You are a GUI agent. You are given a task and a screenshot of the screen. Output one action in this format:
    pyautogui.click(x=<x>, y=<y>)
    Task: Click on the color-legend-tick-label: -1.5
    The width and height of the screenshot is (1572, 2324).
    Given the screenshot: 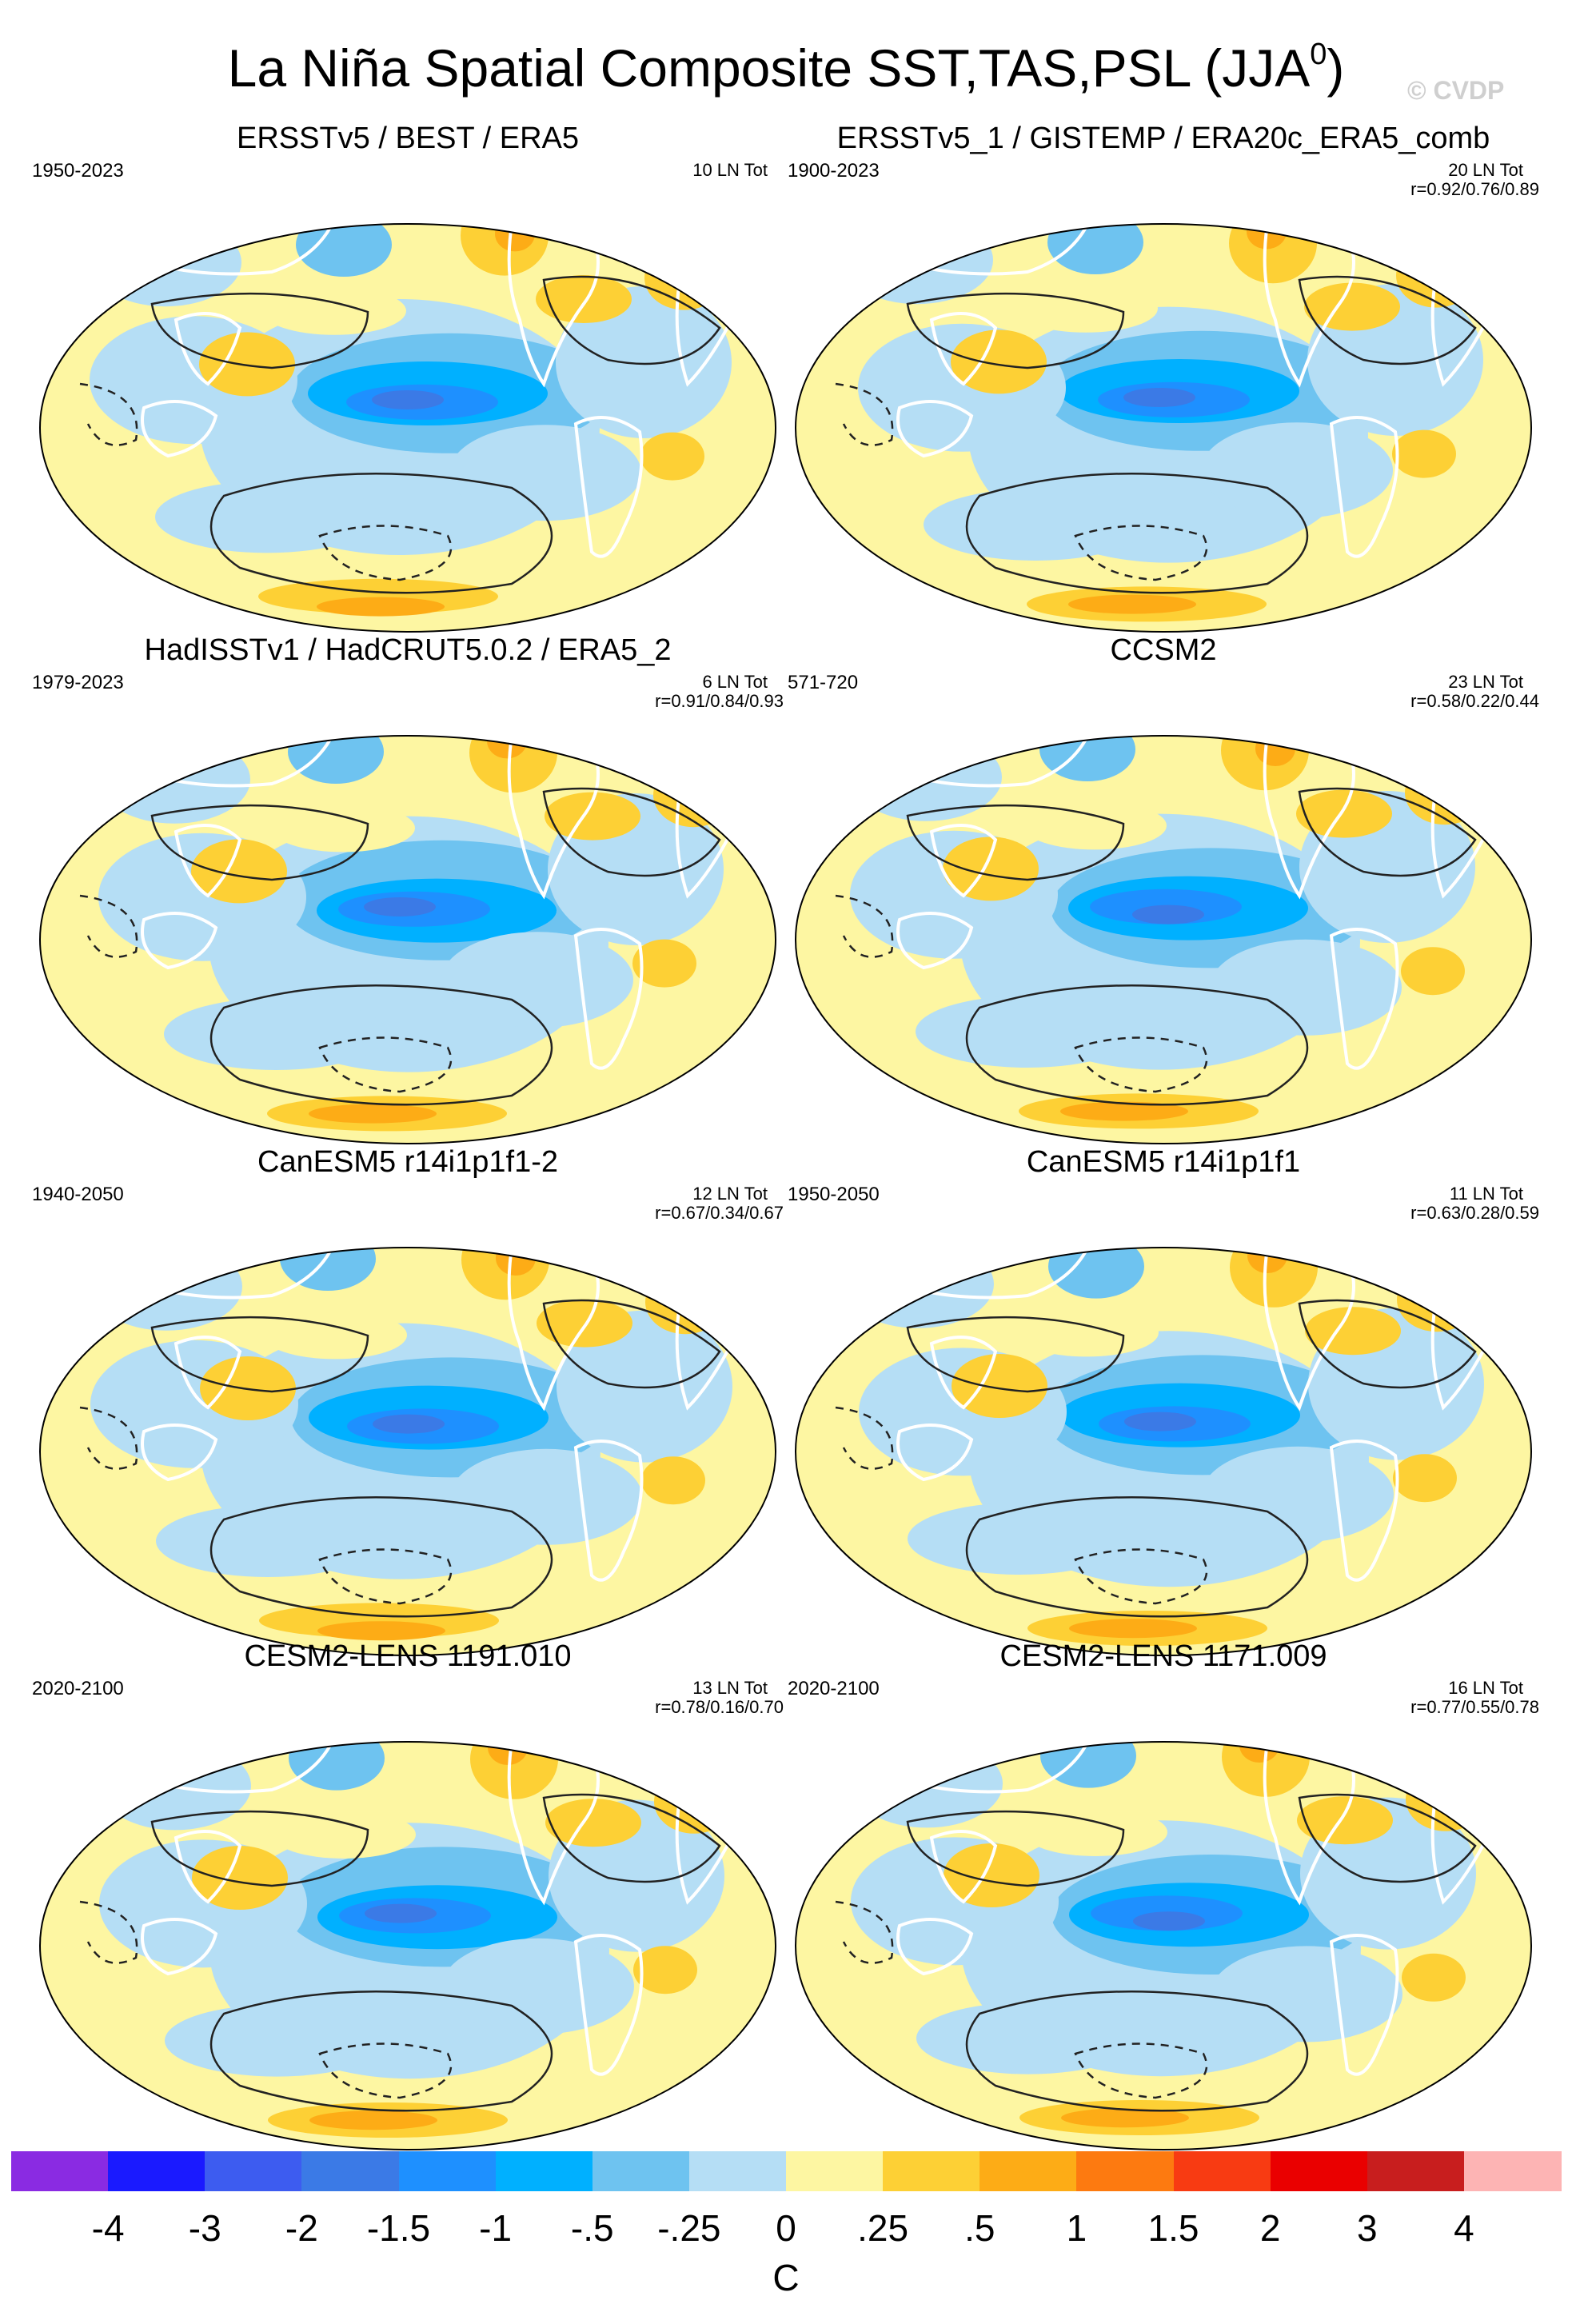 What is the action you would take?
    pyautogui.click(x=399, y=2228)
    